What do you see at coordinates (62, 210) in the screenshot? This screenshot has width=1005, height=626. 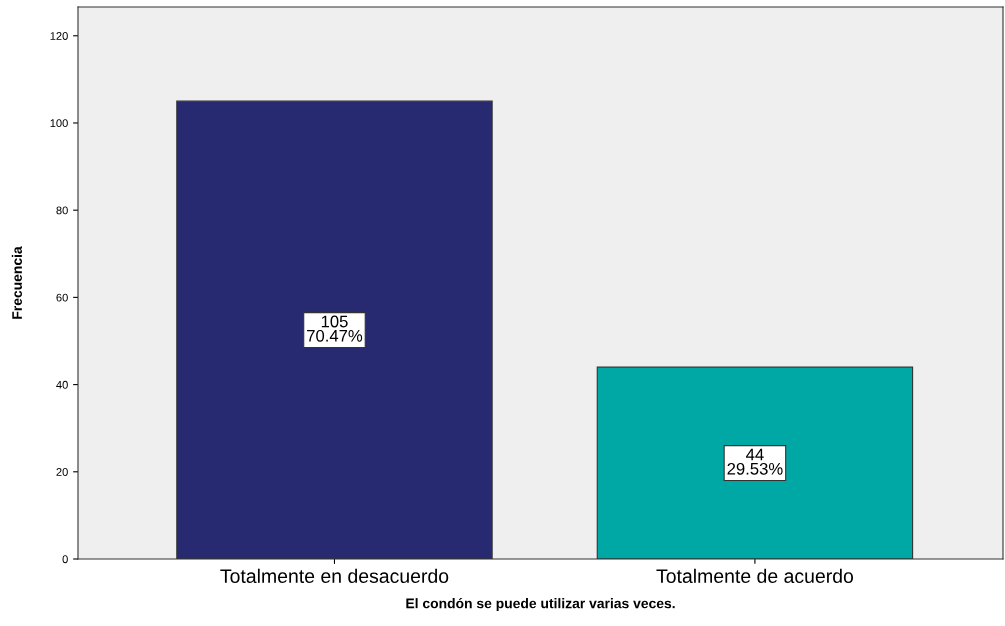 I see `y-tick-label: 80` at bounding box center [62, 210].